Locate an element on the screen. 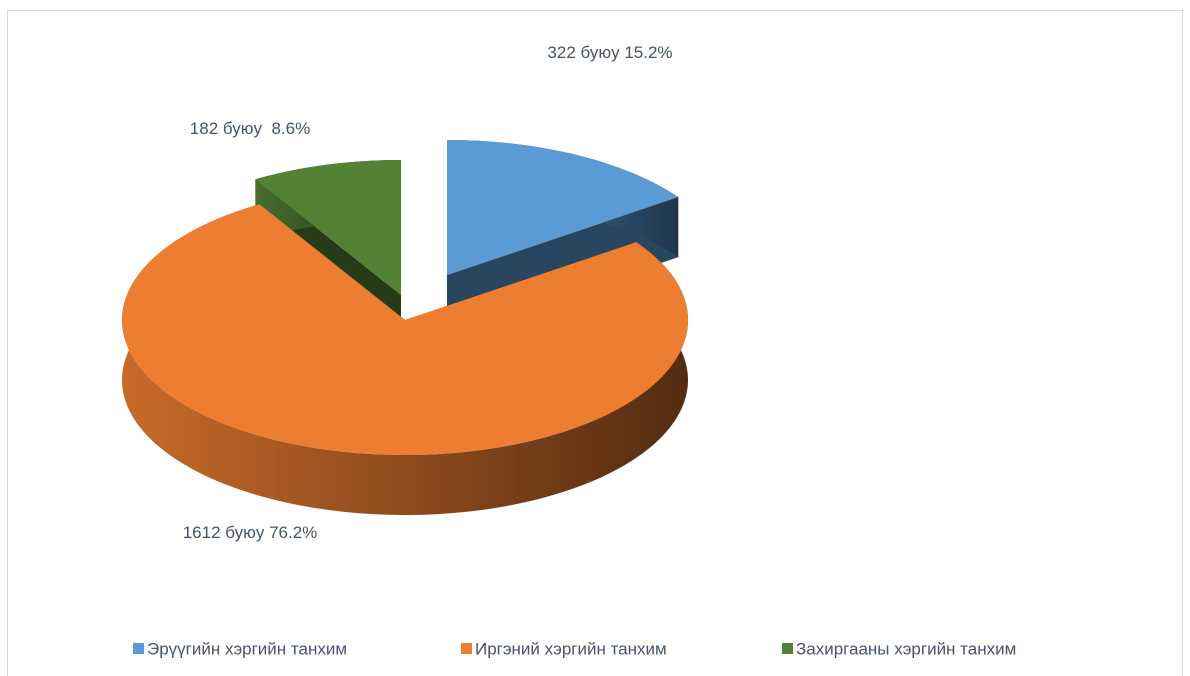  legend-label: Захиргааны хэргийн танхим is located at coordinates (906, 648).